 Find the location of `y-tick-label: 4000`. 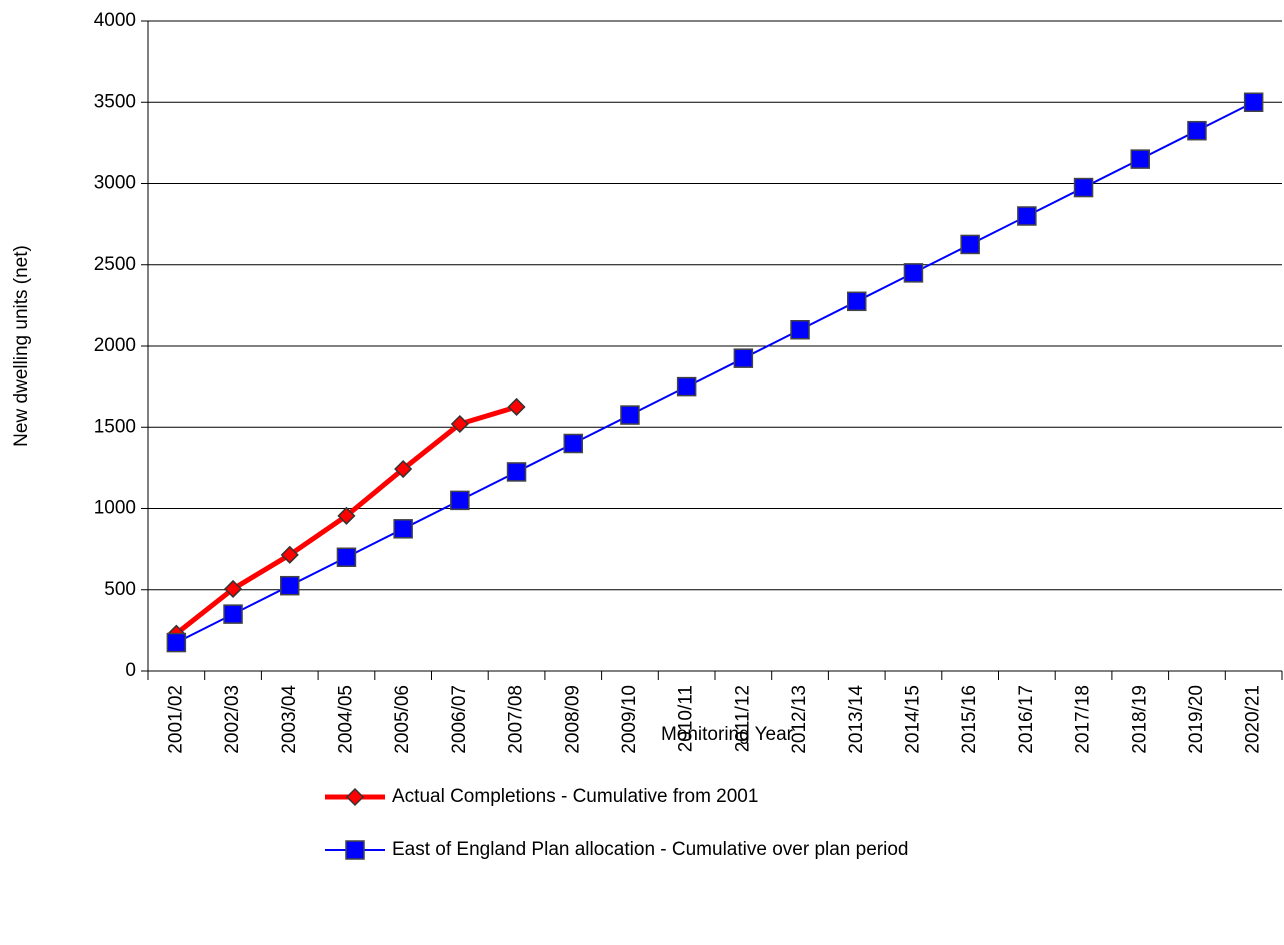

y-tick-label: 4000 is located at coordinates (115, 20).